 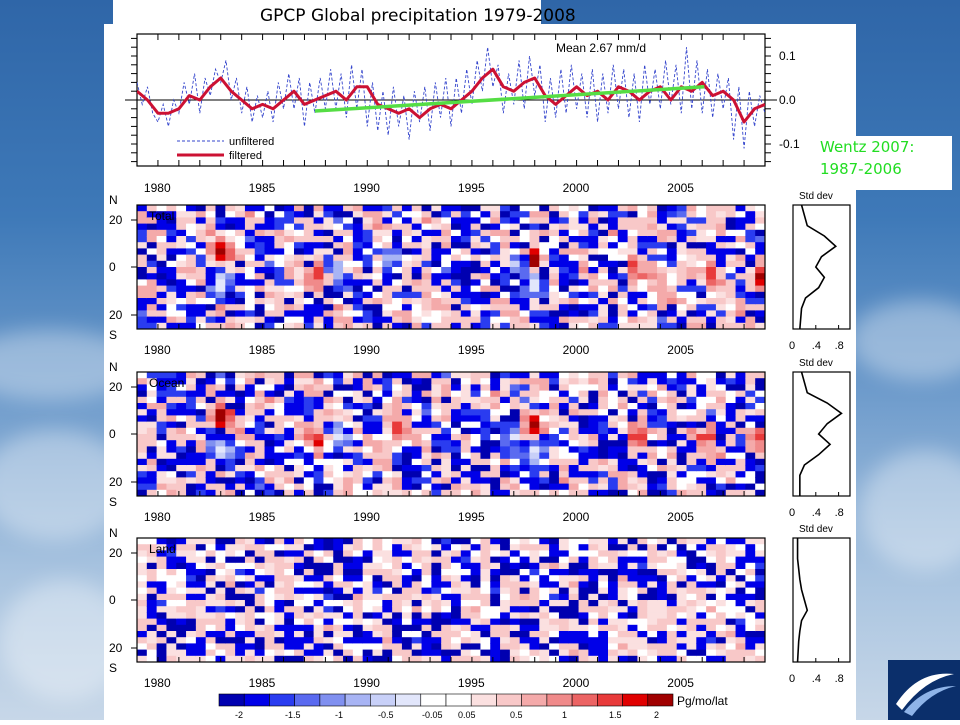 What do you see at coordinates (816, 363) in the screenshot?
I see `std-dev-title: Std dev` at bounding box center [816, 363].